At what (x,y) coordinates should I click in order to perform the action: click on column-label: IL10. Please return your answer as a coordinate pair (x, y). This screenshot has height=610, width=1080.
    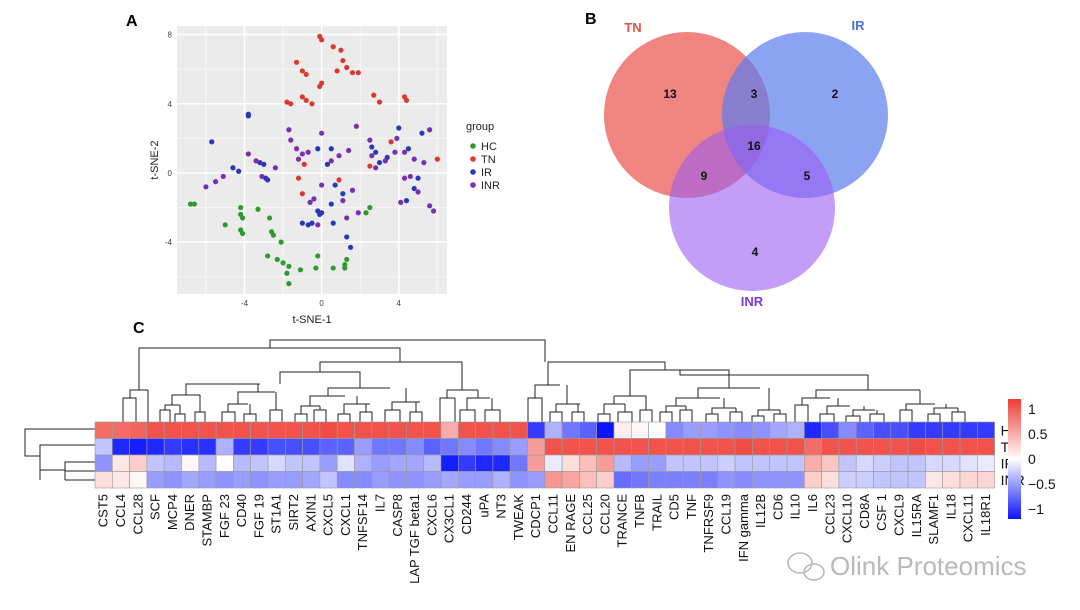
    Looking at the image, I should click on (795, 506).